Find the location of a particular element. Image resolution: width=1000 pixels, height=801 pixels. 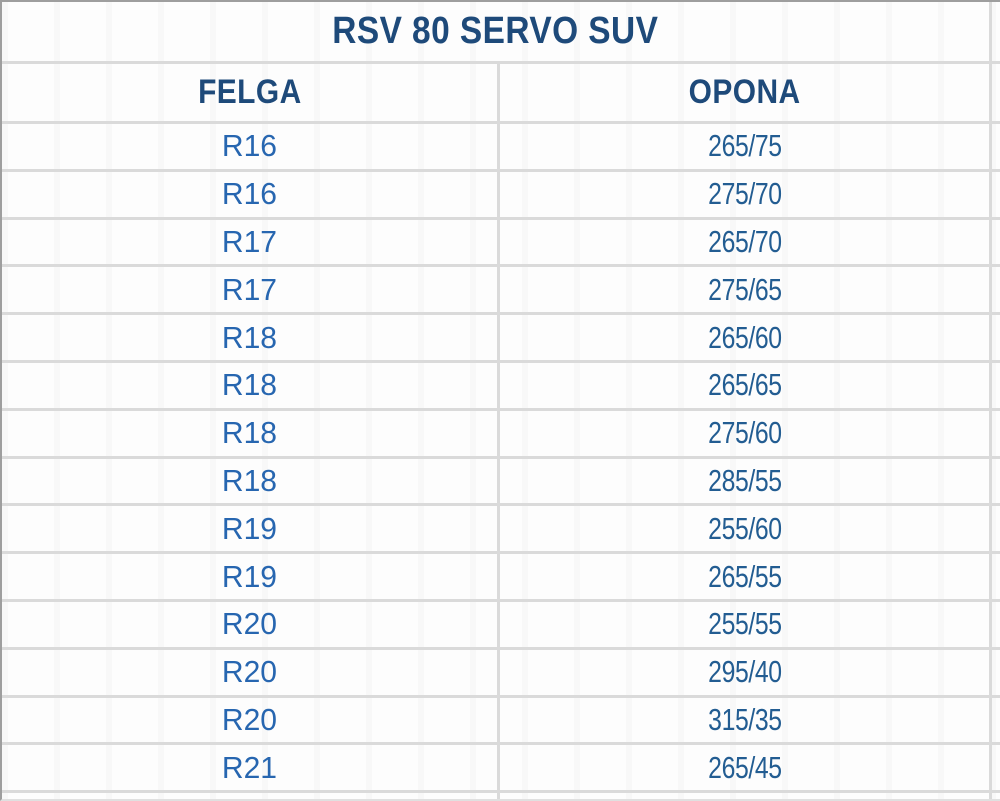

table-row: R18 285/55 is located at coordinates (501, 482).